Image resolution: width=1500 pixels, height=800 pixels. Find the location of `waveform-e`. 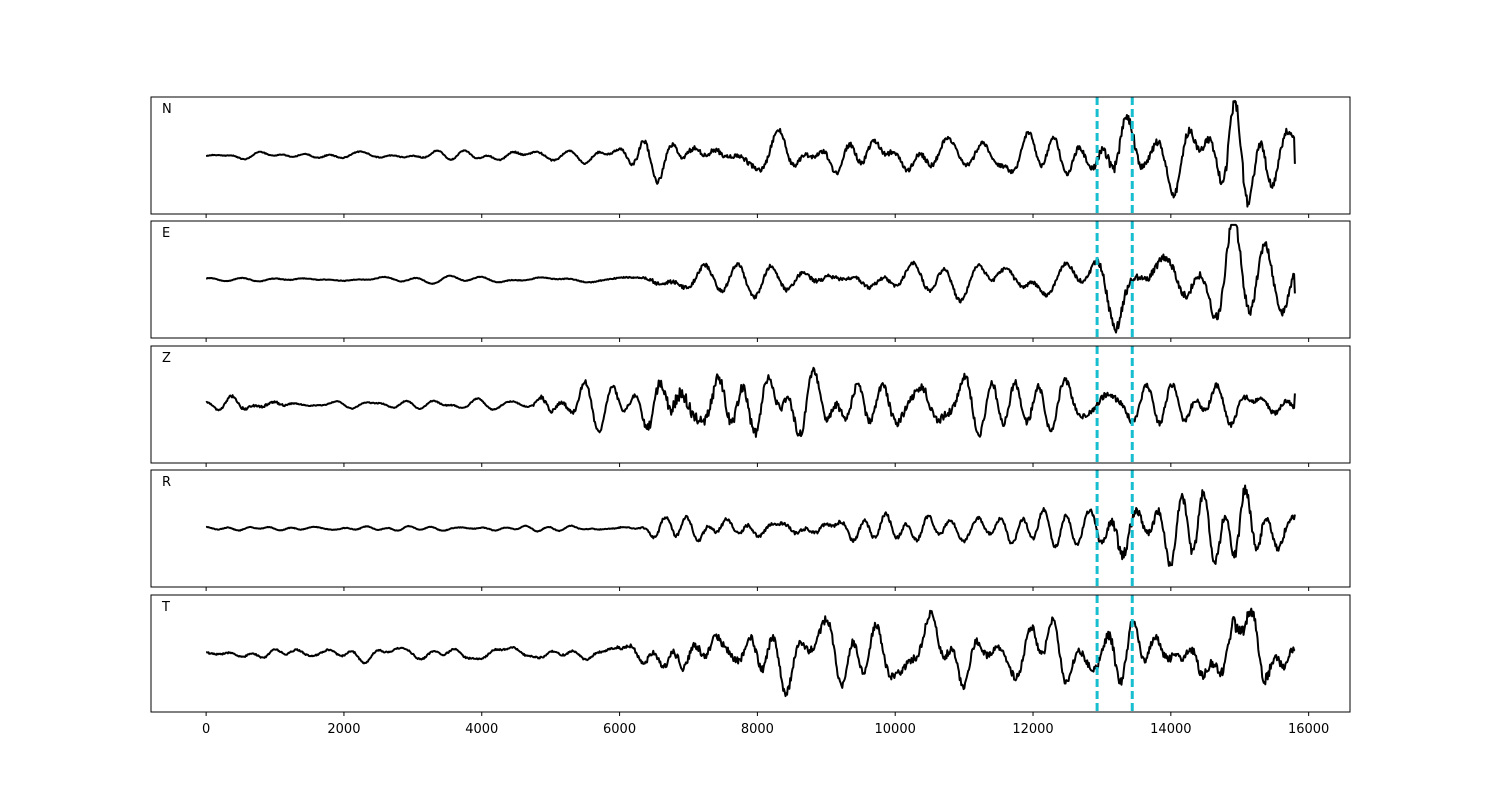

waveform-e is located at coordinates (750, 278).